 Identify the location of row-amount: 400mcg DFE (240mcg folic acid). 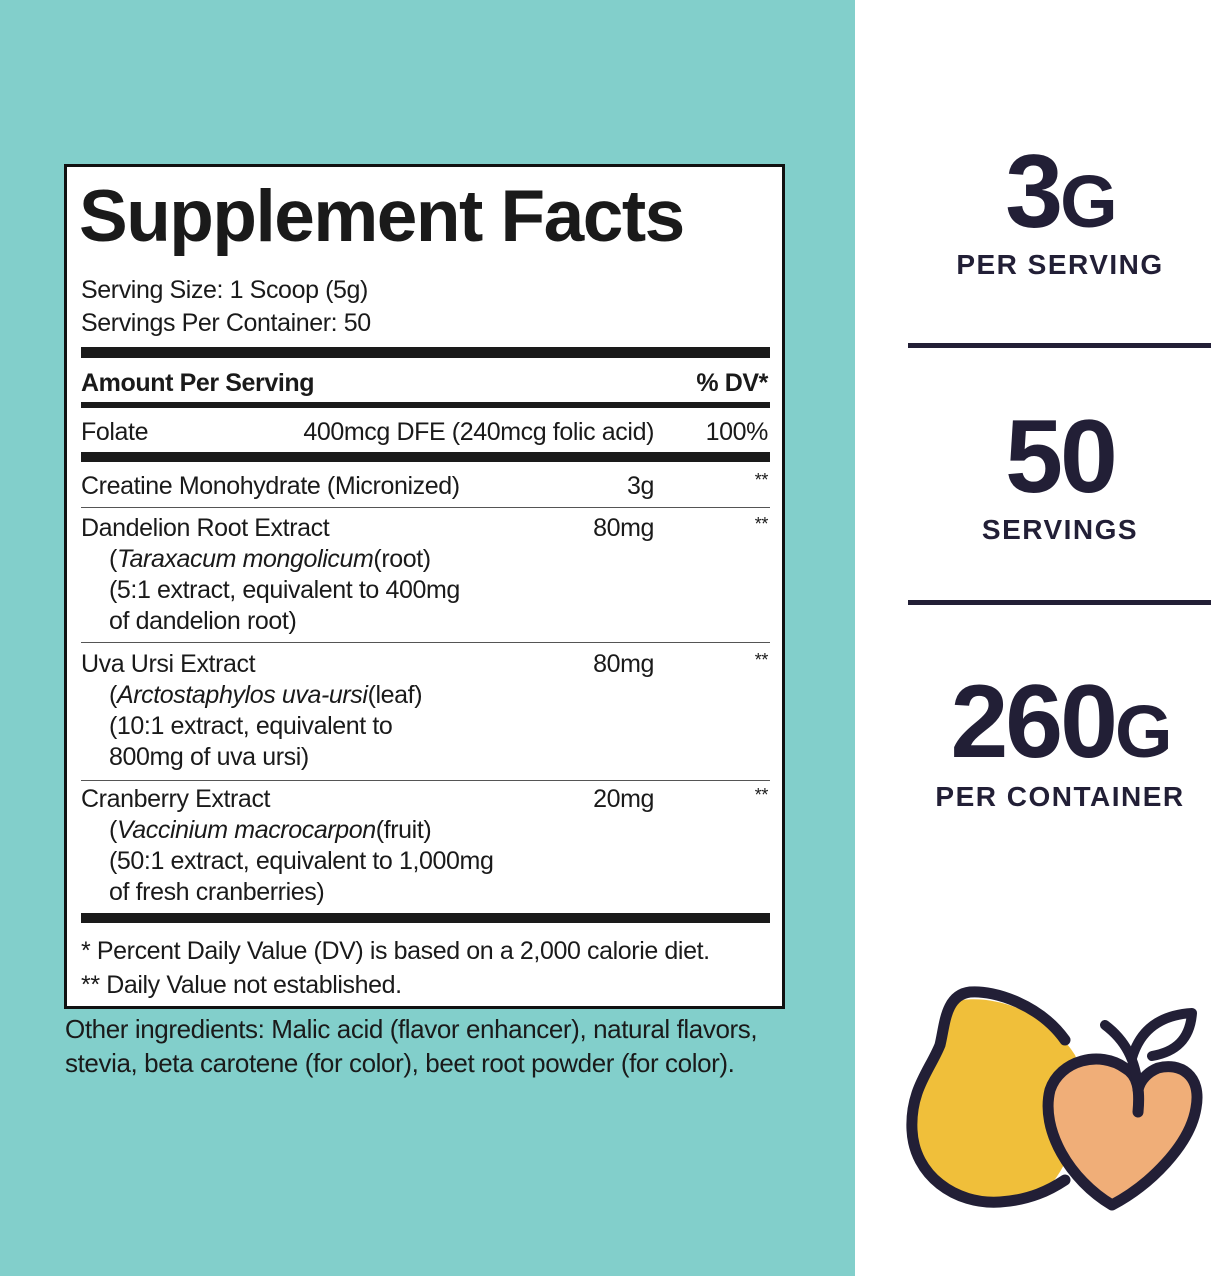
(478, 432).